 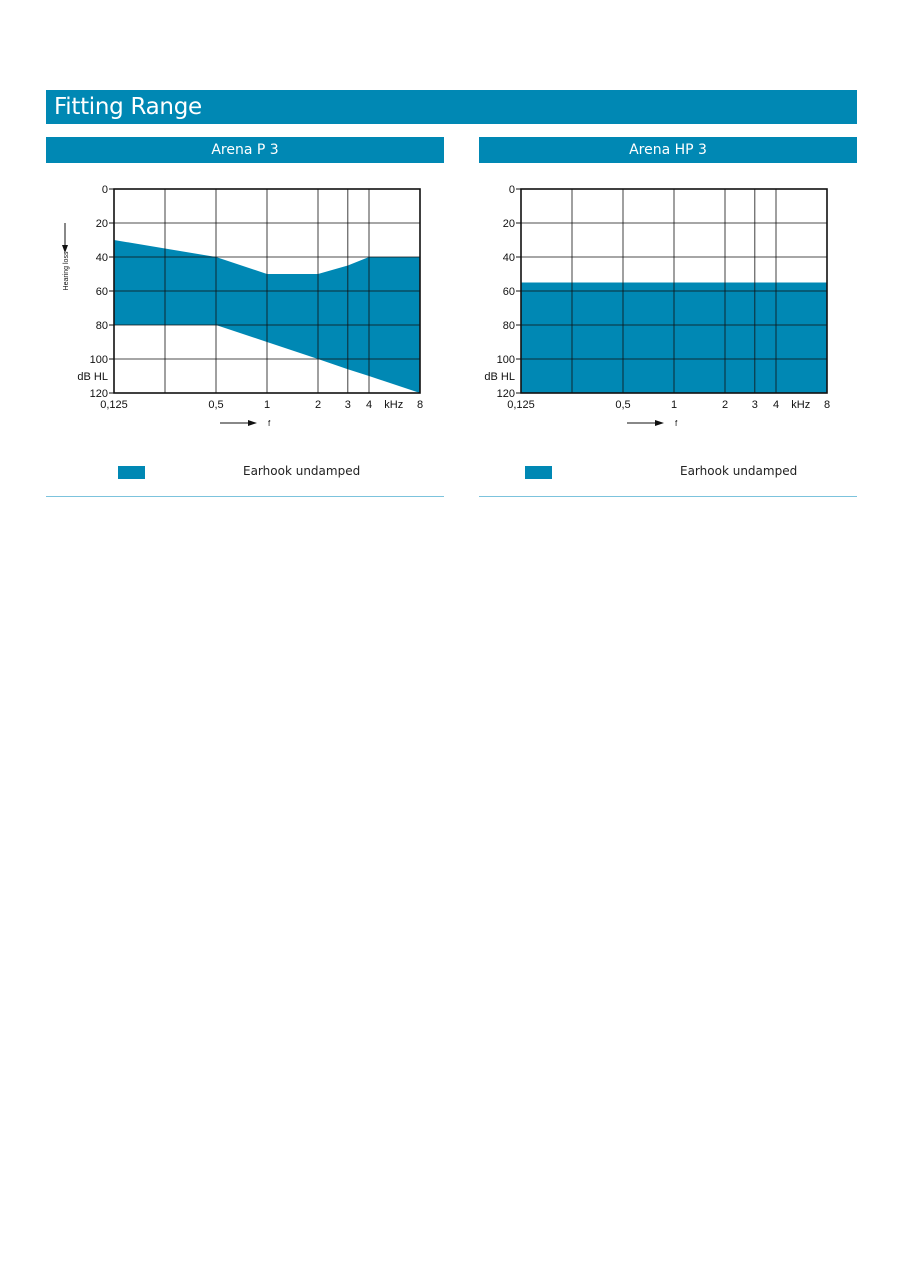 I want to click on page-title: Fitting Range, so click(x=451, y=107).